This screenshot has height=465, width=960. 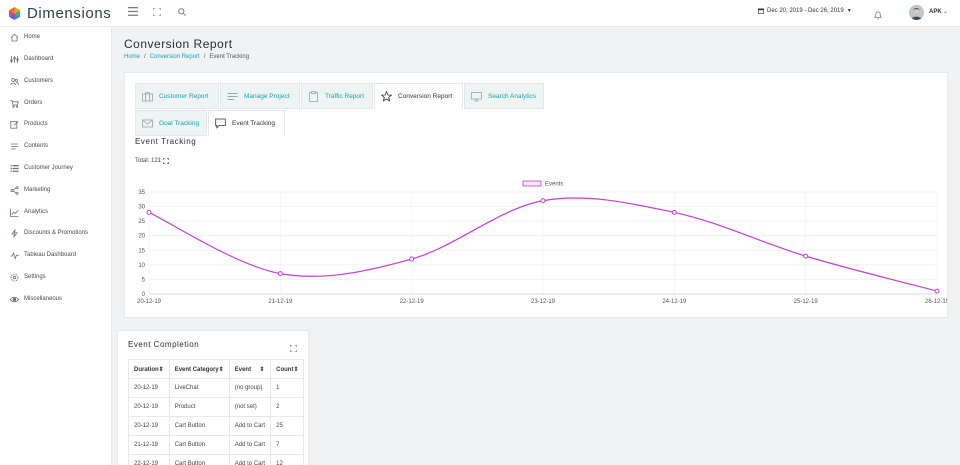 I want to click on table-row: 21-12-19 Cart Button Add to Cart 7, so click(x=216, y=445).